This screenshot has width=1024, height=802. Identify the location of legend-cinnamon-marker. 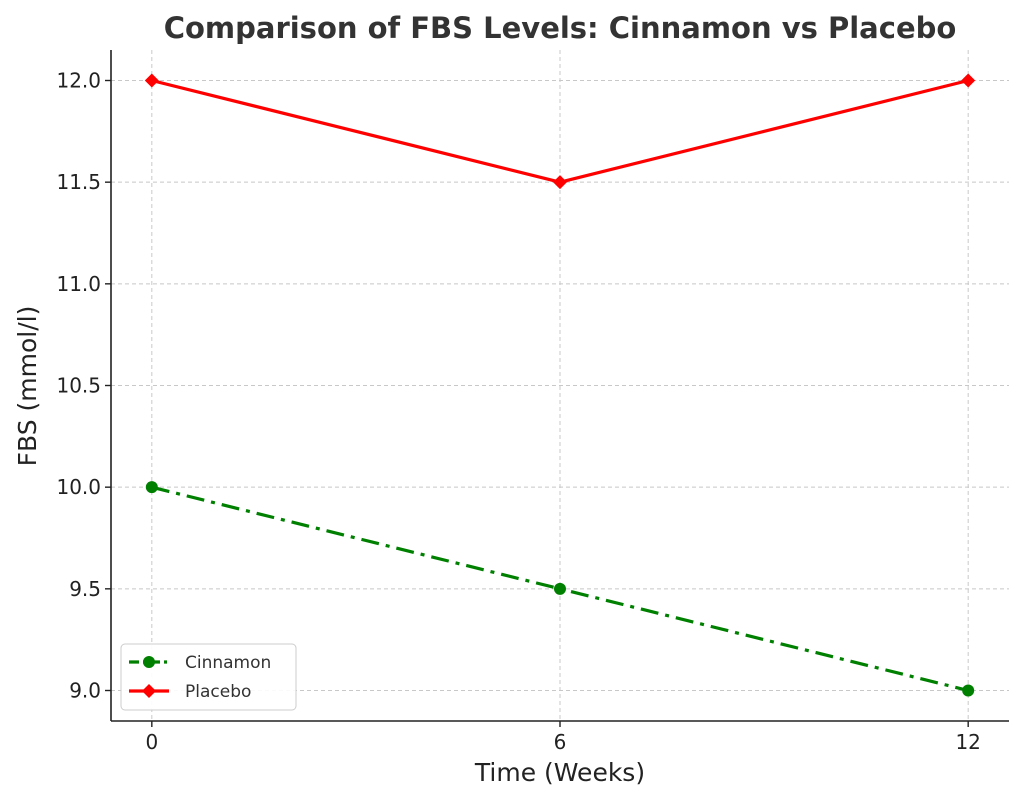
(149, 662).